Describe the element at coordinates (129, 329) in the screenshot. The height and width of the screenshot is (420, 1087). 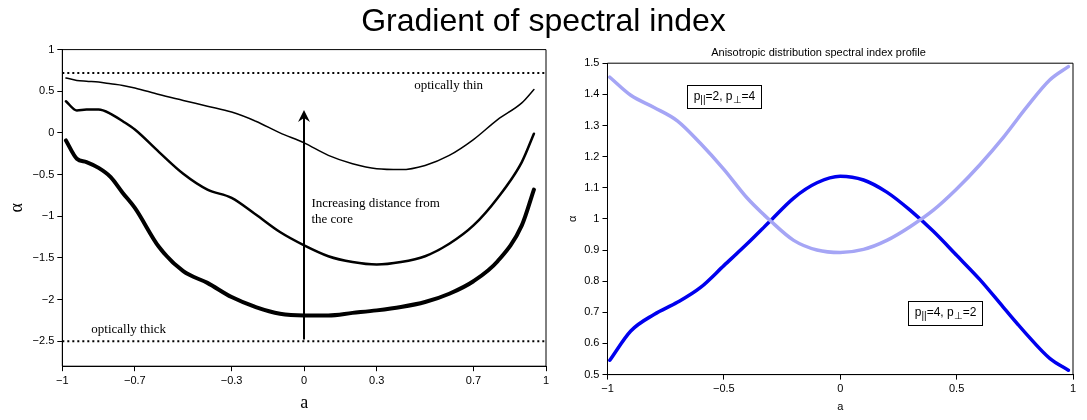
I see `ref-line-label: optically thick` at that location.